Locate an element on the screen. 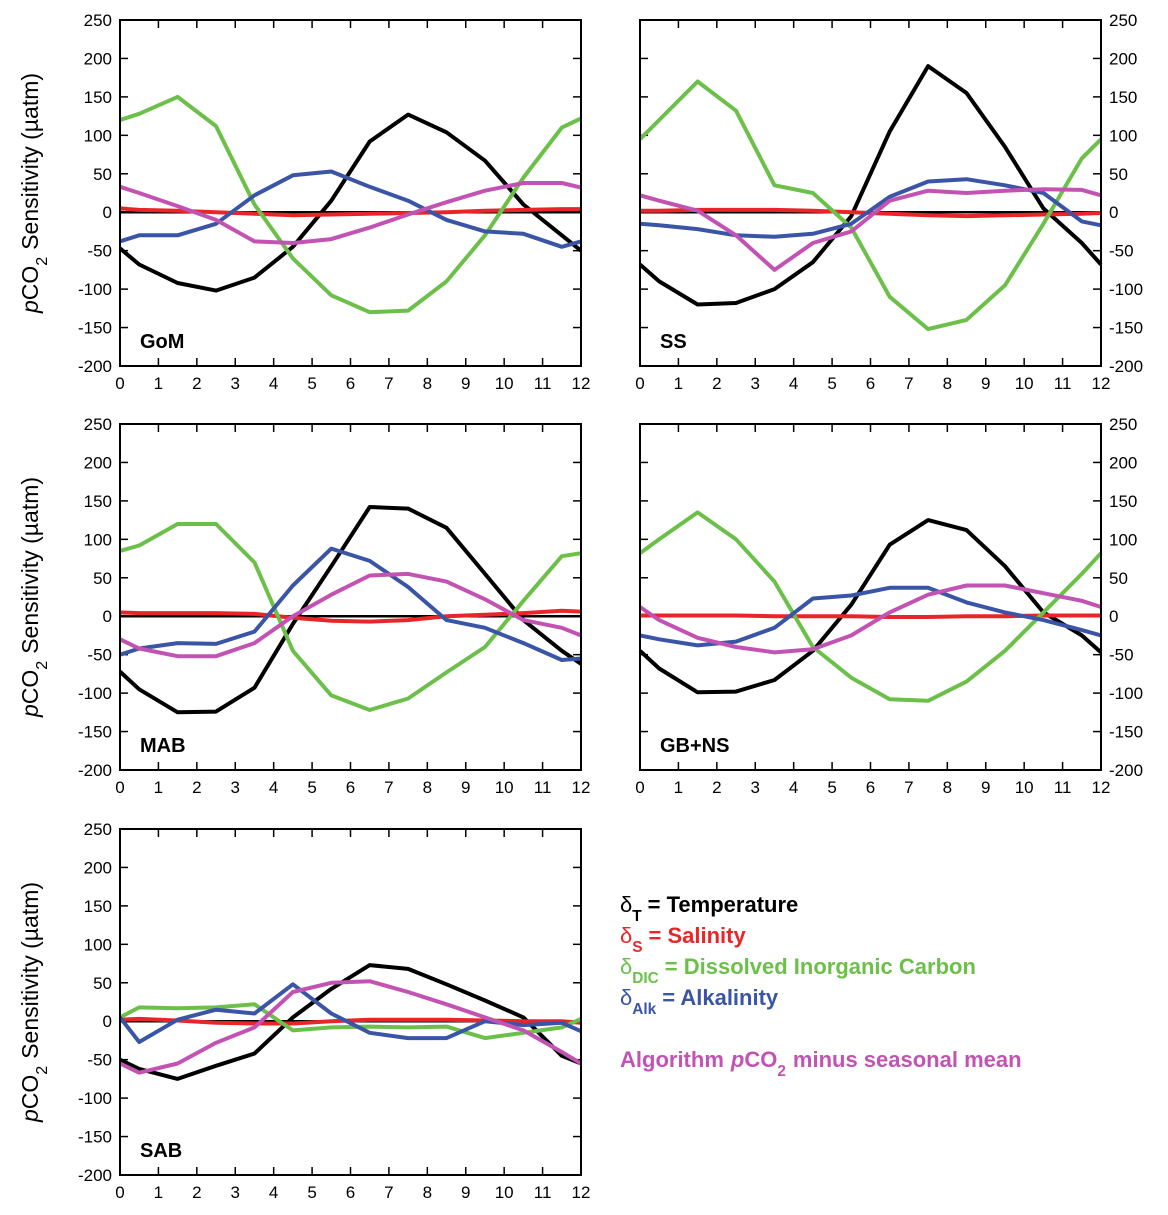 The height and width of the screenshot is (1215, 1168). legend-subscript: S is located at coordinates (637, 947).